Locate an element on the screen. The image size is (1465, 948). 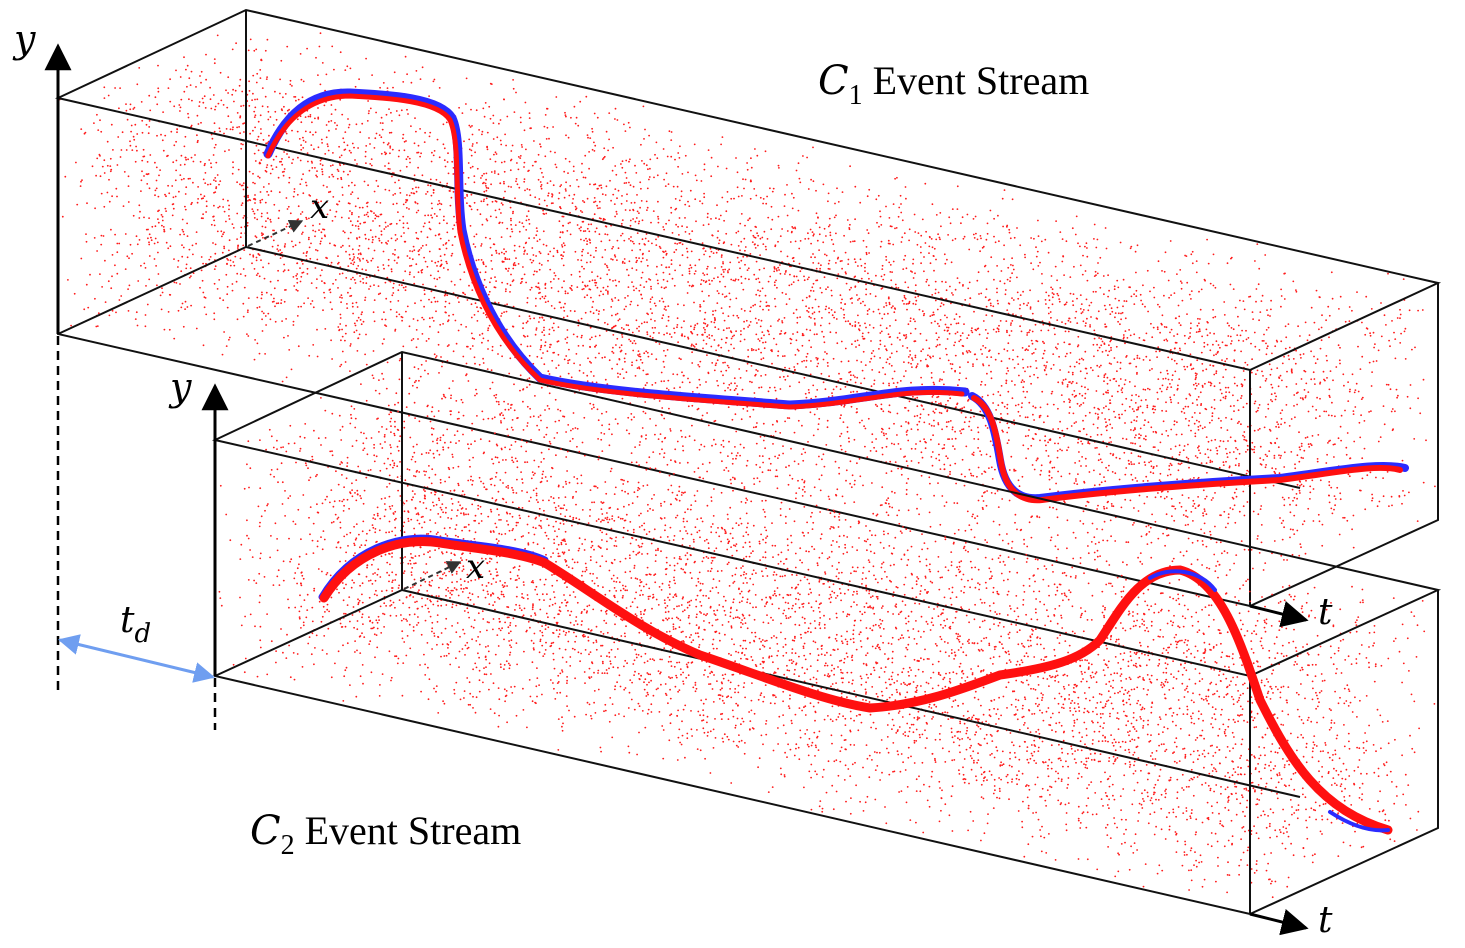
delay-indicator: td is located at coordinates (136, 533).